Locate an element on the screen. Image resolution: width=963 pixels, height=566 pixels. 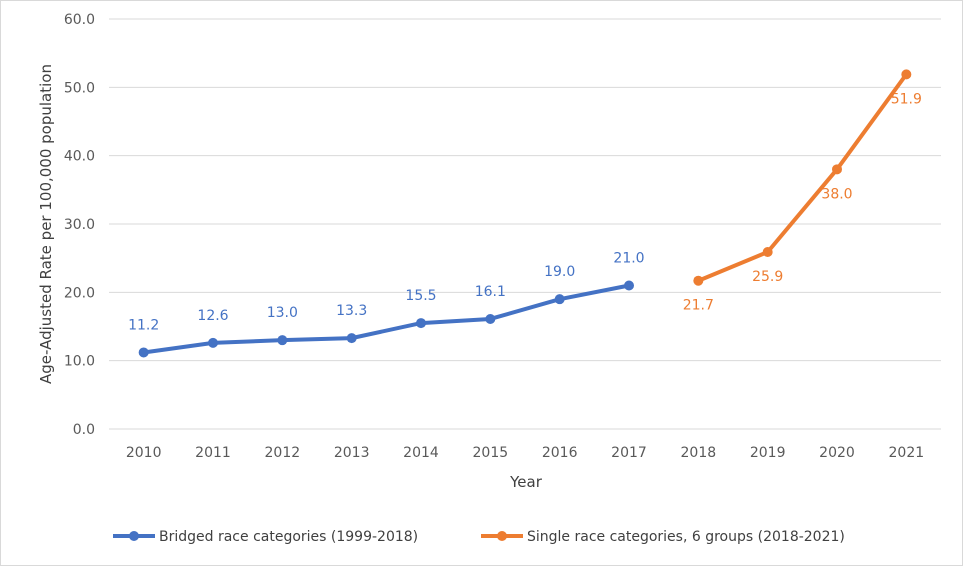
x-tick-label: 2018 is located at coordinates (699, 453).